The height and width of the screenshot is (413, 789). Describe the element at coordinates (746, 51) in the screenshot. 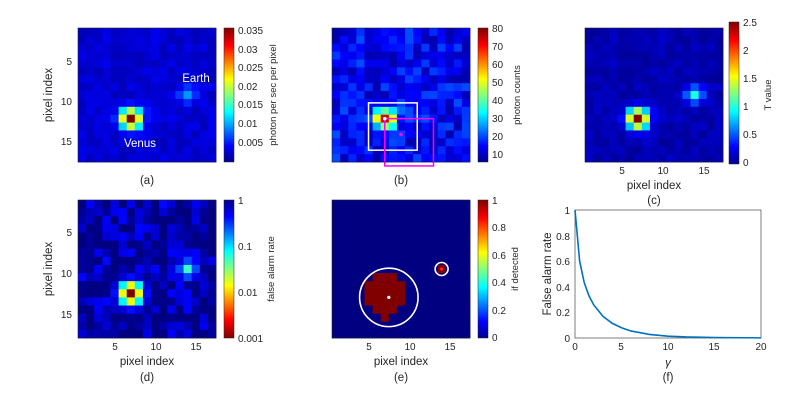

I see `panel-c-cbtick-2: 2` at that location.